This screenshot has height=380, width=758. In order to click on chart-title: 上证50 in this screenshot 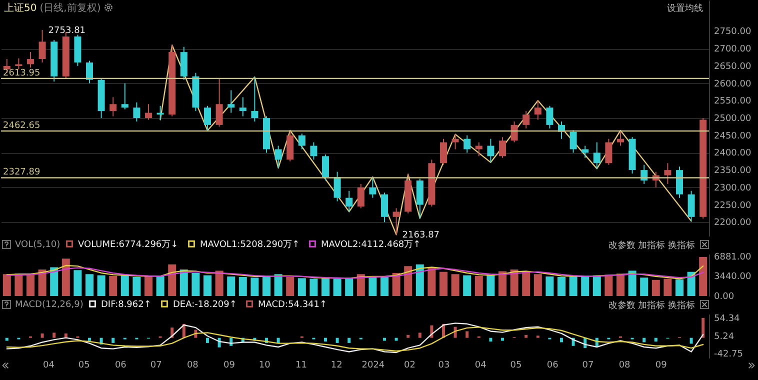, I will do `click(20, 8)`.